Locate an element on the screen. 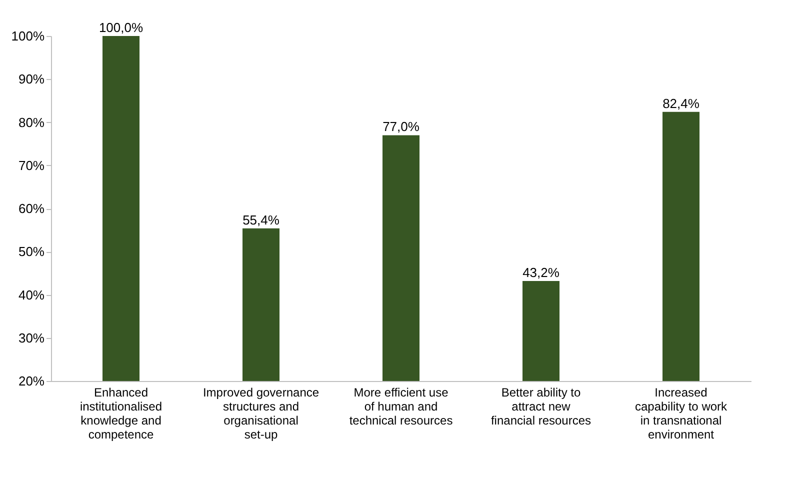  x-tick-label: Improved governance structures and organisational set-up is located at coordinates (261, 414).